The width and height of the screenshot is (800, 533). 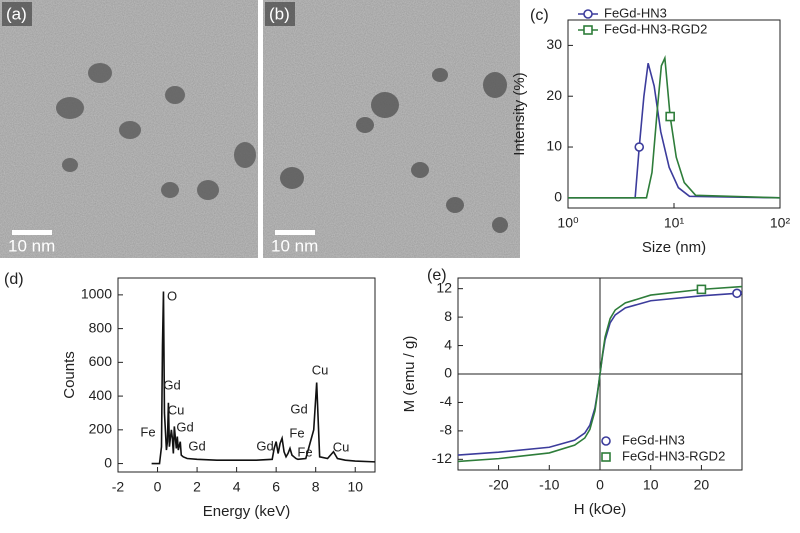 I want to click on y-tick-label: -8, so click(x=446, y=430).